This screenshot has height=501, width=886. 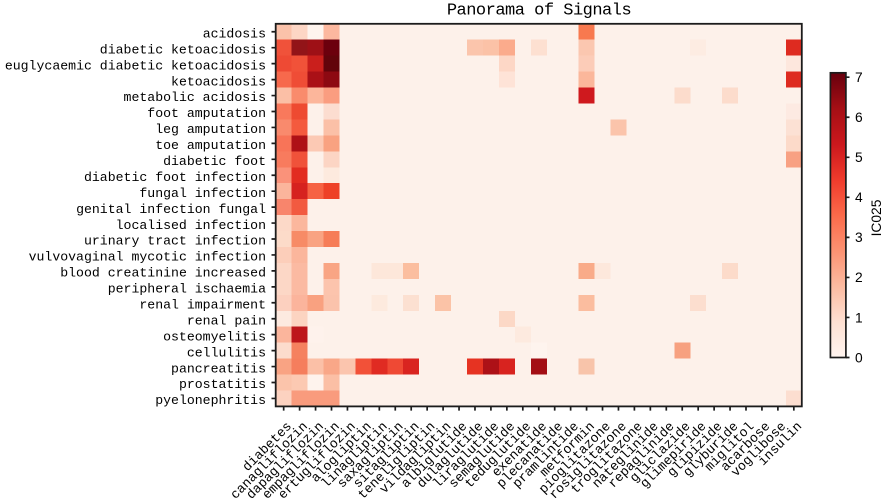 What do you see at coordinates (183, 49) in the screenshot?
I see `svg-text: diabetic ketoacidosis` at bounding box center [183, 49].